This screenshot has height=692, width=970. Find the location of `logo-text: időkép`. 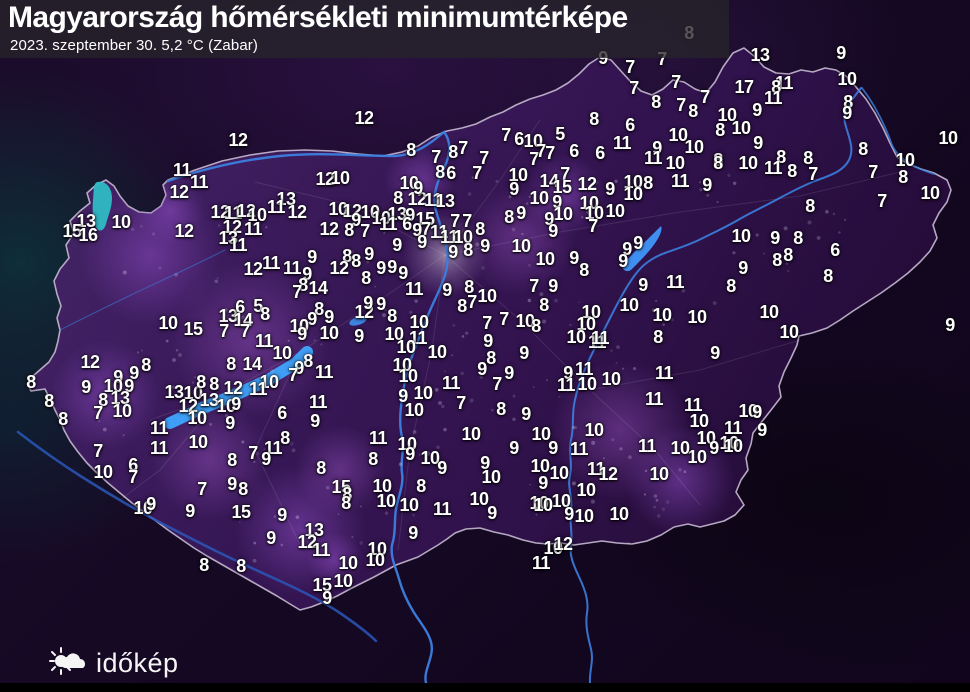

logo-text: időkép is located at coordinates (137, 662).